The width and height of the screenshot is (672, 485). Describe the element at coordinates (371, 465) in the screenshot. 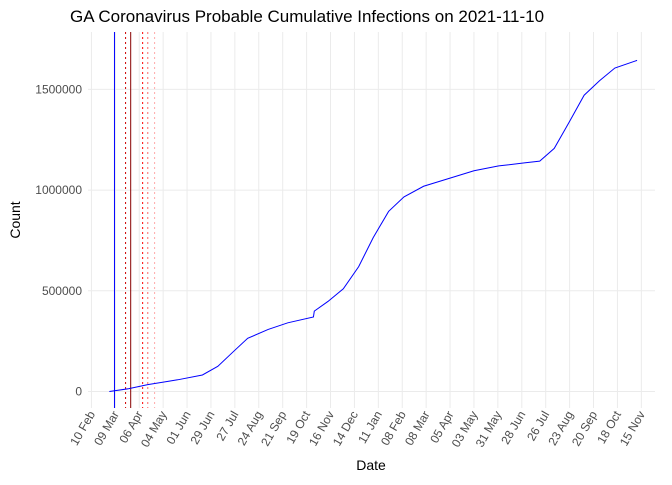

I see `x-axis-label: Date` at that location.